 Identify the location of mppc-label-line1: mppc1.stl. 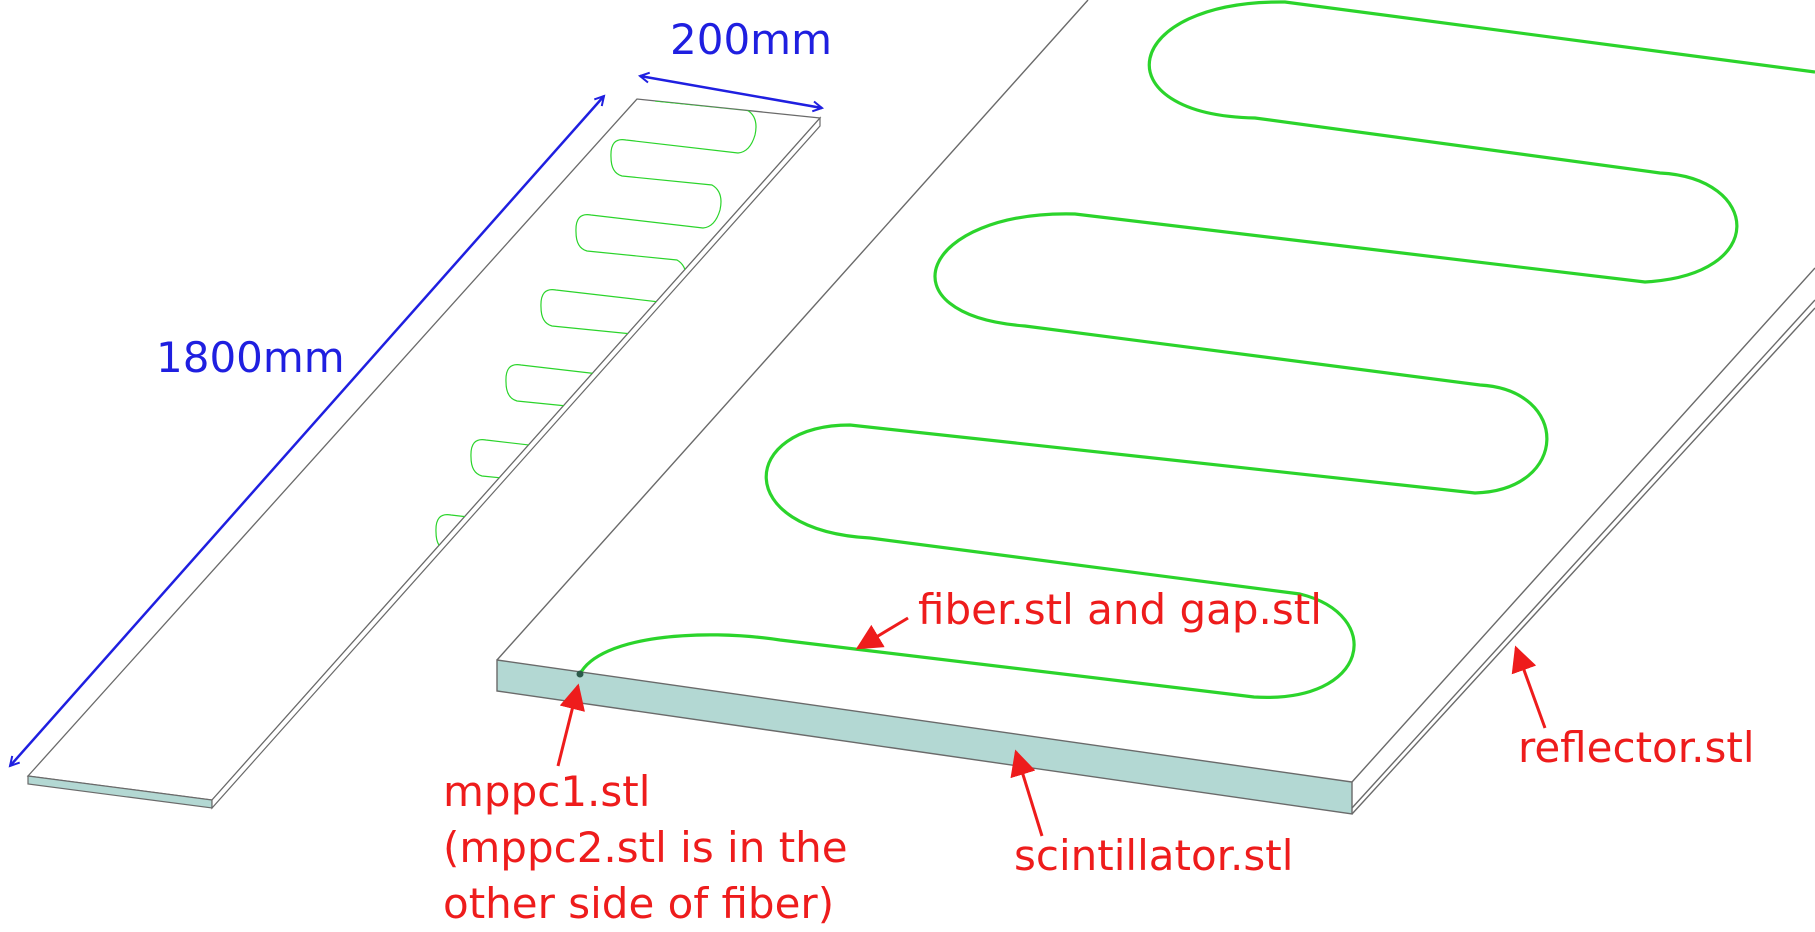
(546, 791).